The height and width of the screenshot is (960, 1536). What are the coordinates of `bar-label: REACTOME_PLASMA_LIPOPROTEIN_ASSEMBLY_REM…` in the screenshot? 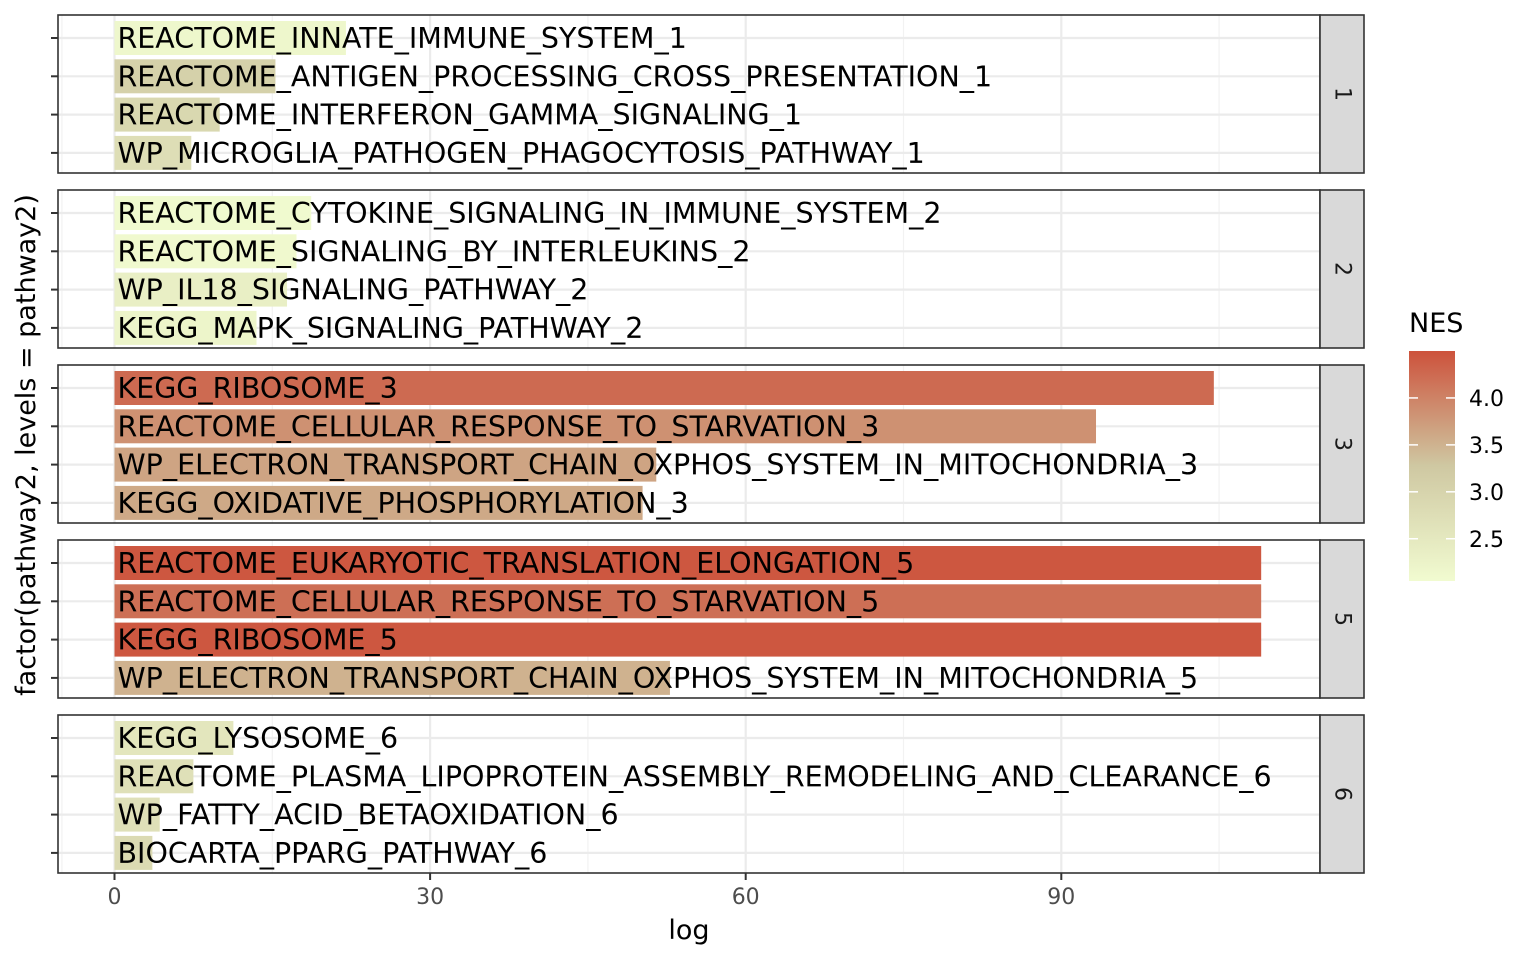 It's located at (695, 776).